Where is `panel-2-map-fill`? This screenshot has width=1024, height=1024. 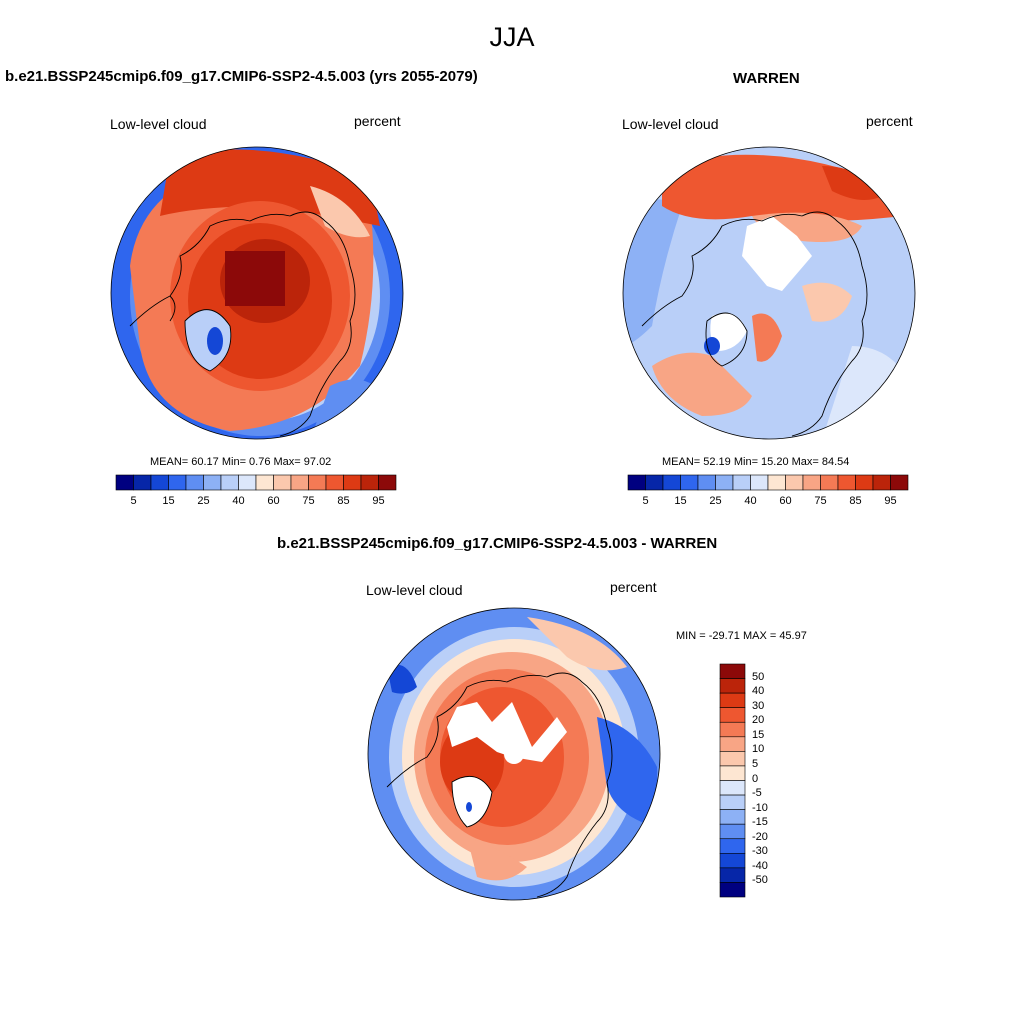
panel-2-map-fill is located at coordinates (769, 293).